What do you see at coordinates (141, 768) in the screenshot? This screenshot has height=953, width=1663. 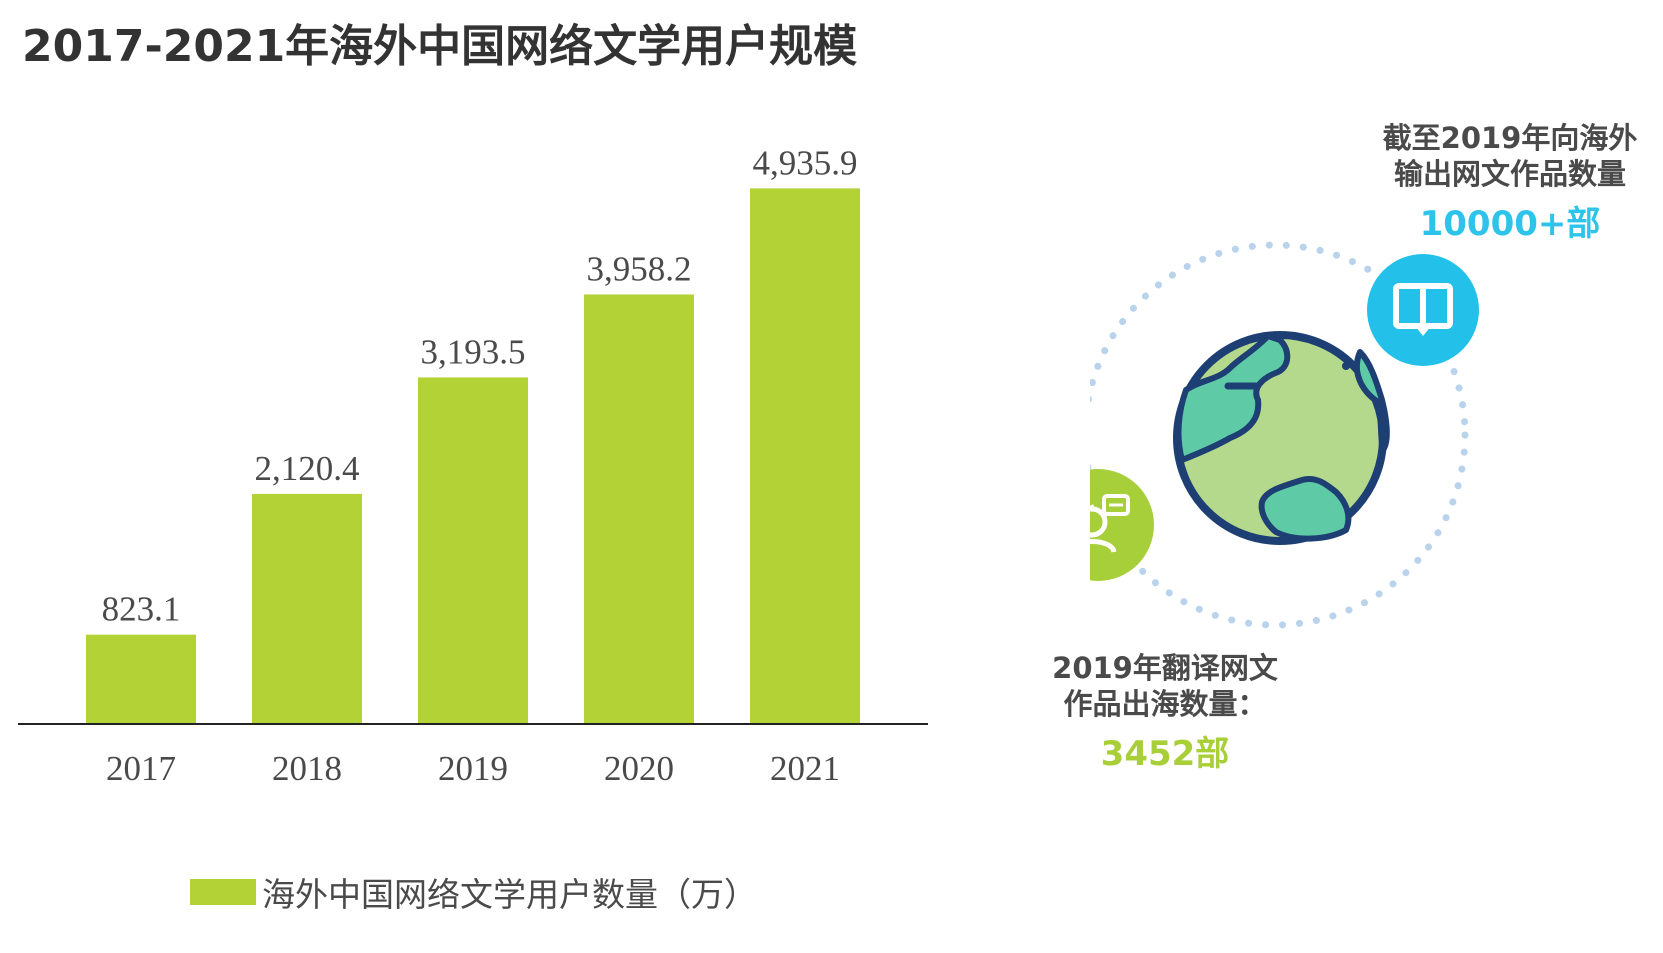 I see `x-tick-label-2017: 2017` at bounding box center [141, 768].